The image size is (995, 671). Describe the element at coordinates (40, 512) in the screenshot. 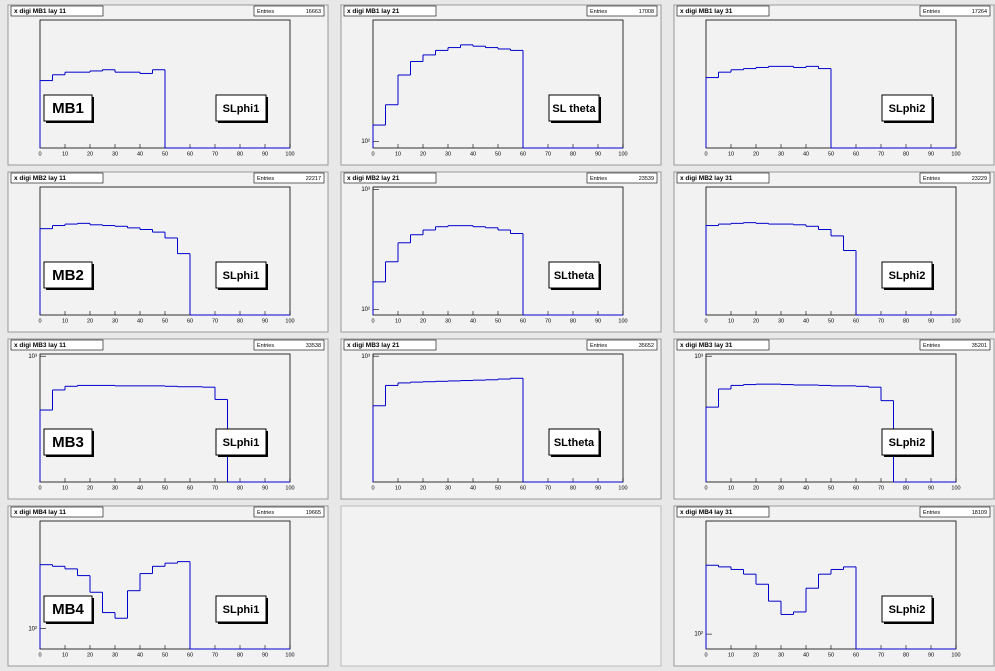

I see `title: x digi MB4 lay 11` at that location.